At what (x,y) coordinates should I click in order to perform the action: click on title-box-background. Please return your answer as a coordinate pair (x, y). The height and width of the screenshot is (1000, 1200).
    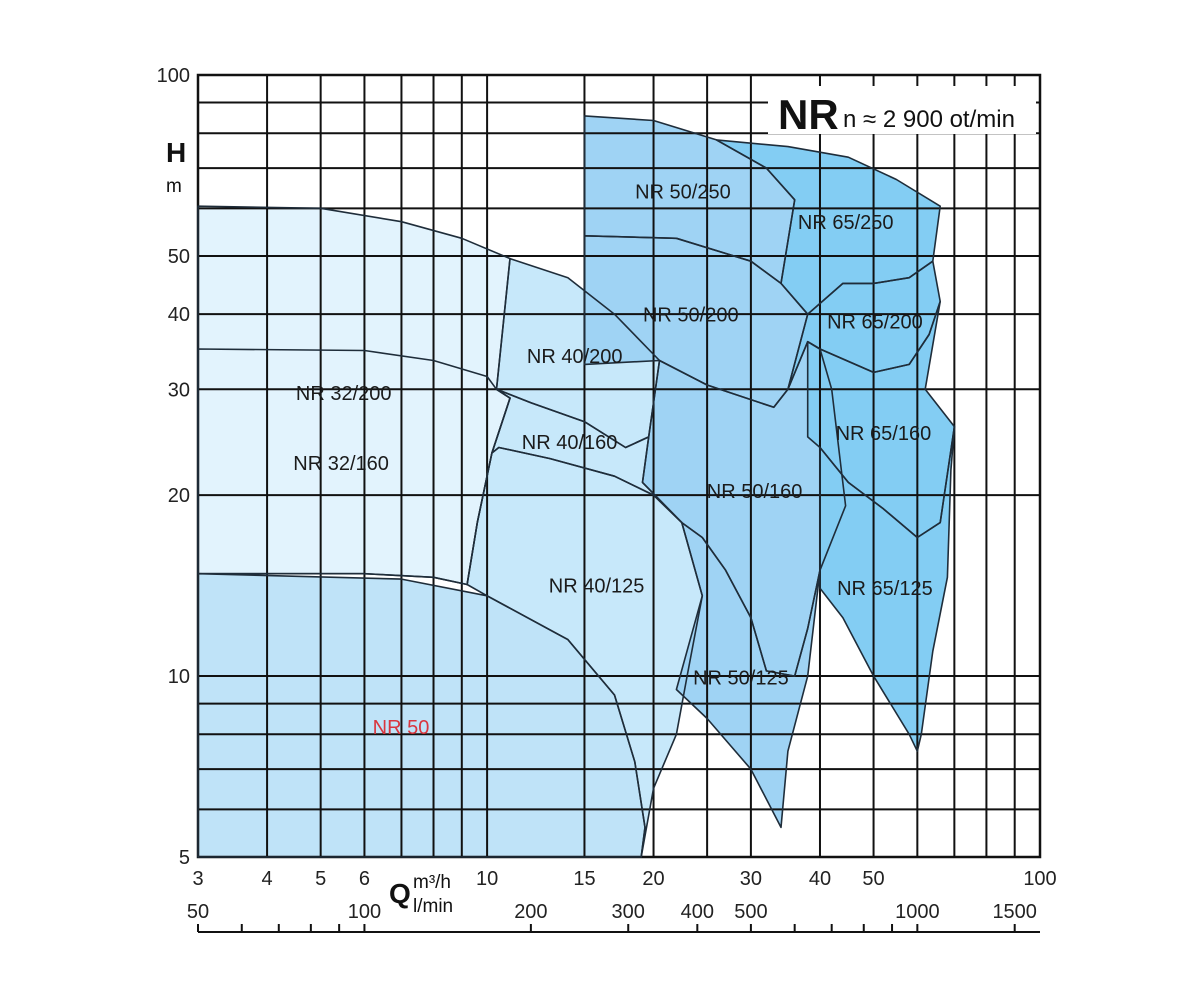
    Looking at the image, I should click on (902, 110).